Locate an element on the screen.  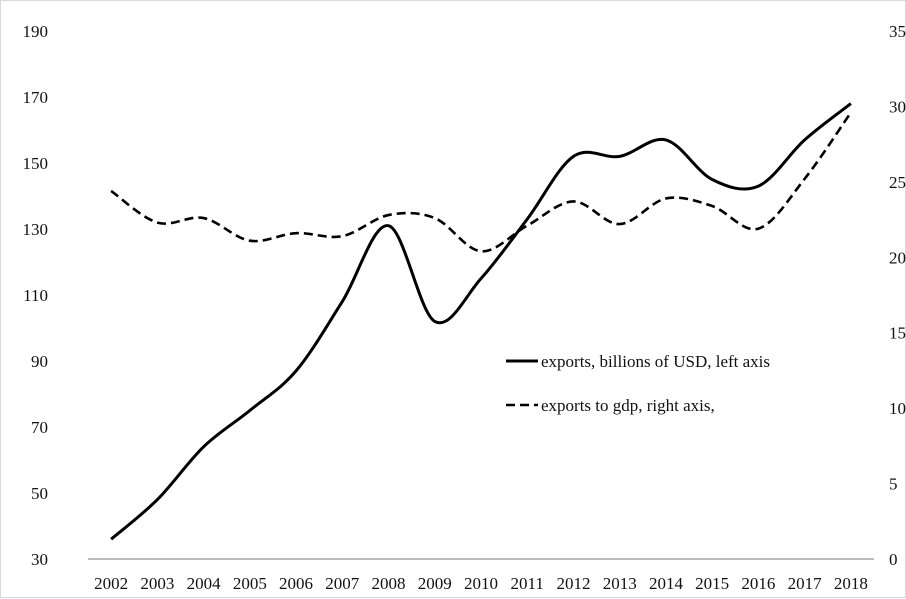
x-tick-label: 2016 is located at coordinates (758, 583).